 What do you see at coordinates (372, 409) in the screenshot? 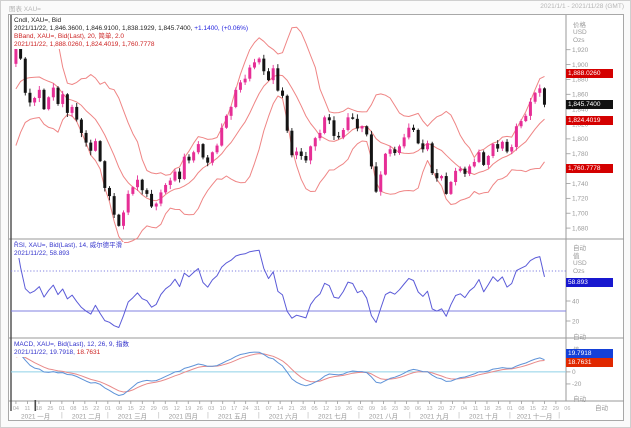
I see `svg-text: 09` at bounding box center [372, 409].